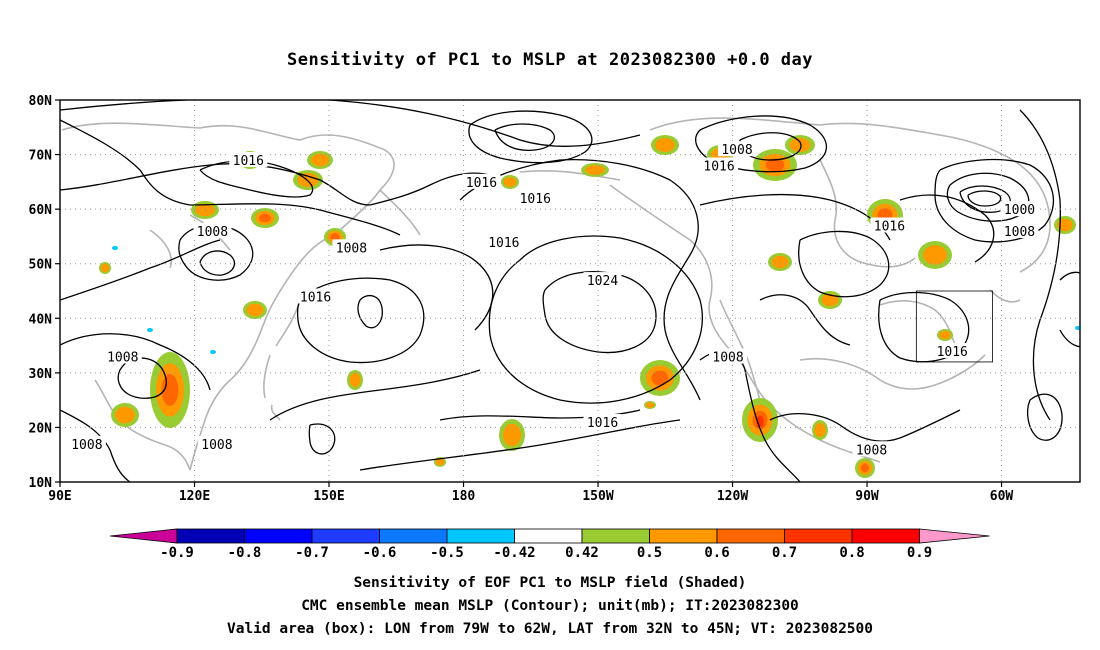 The width and height of the screenshot is (1100, 650). I want to click on lon-tick-label: 60W, so click(1002, 496).